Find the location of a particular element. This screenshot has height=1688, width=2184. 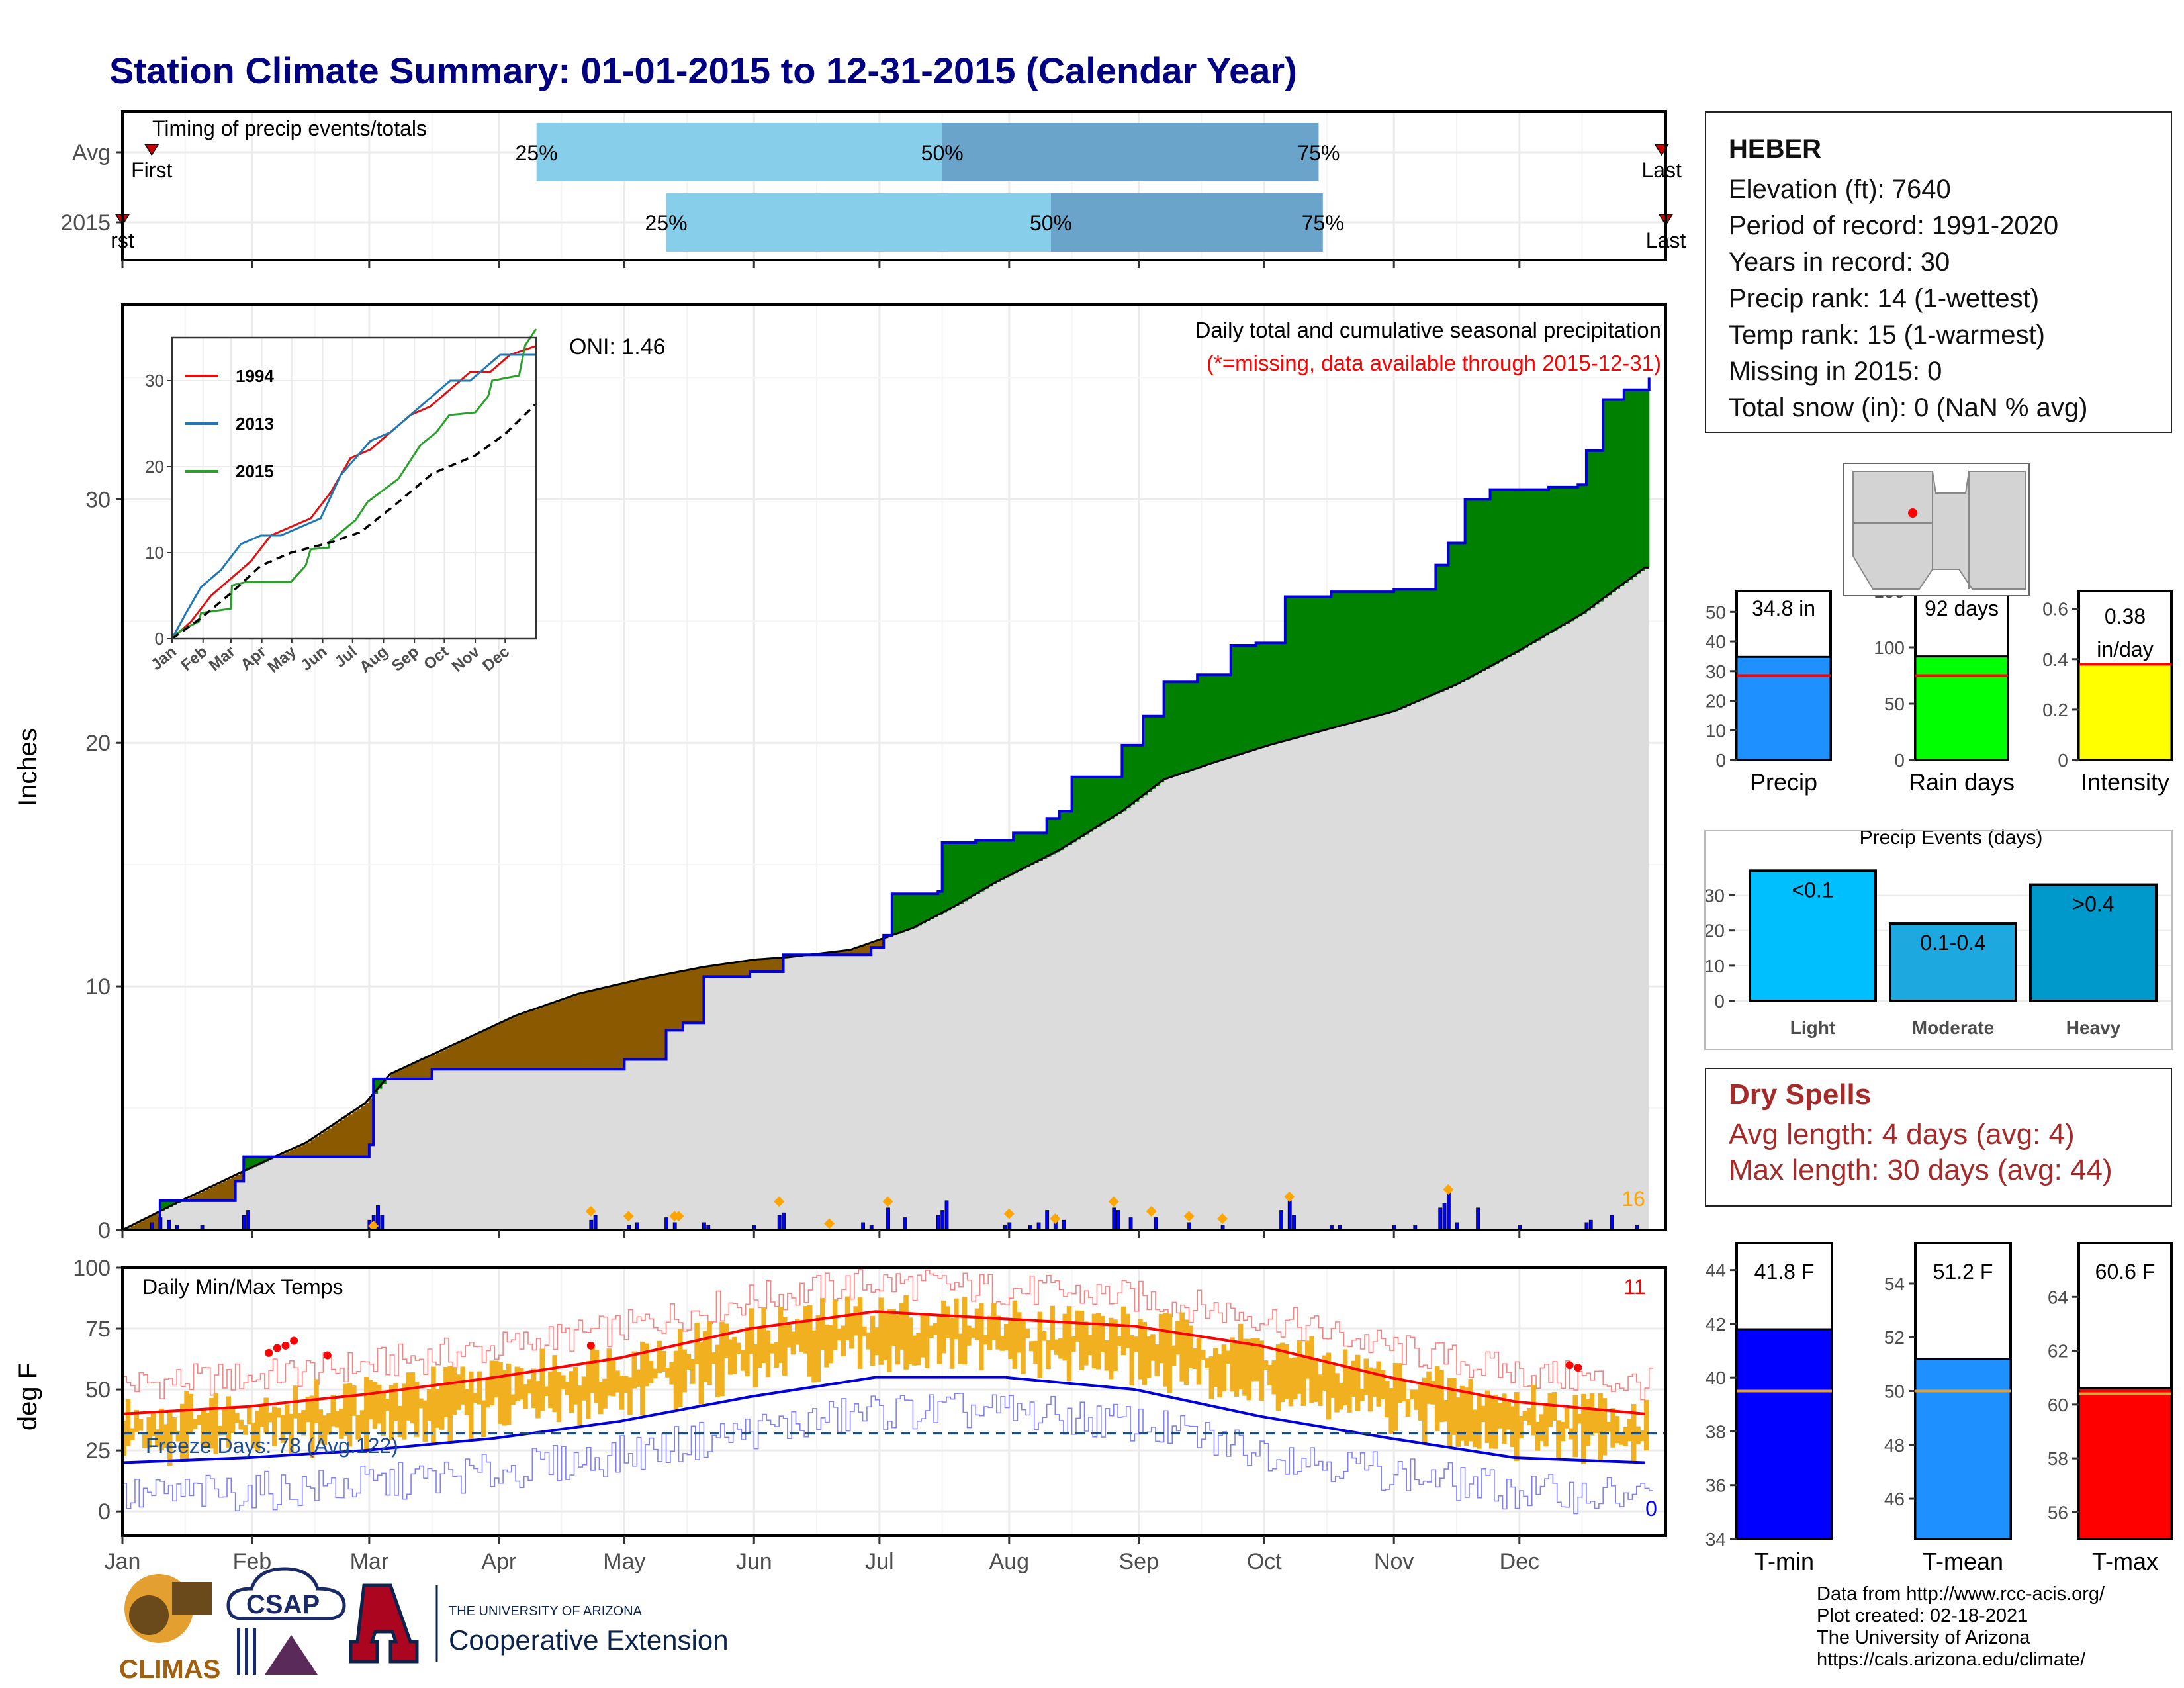

record-hot-marker is located at coordinates (269, 1352).